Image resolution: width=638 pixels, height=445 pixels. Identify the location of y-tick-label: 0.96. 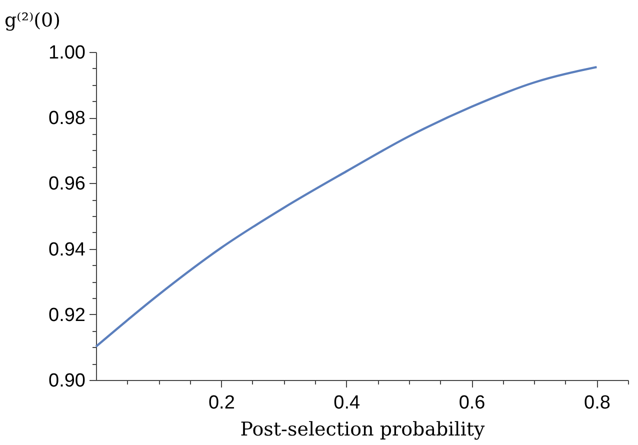
(67, 184).